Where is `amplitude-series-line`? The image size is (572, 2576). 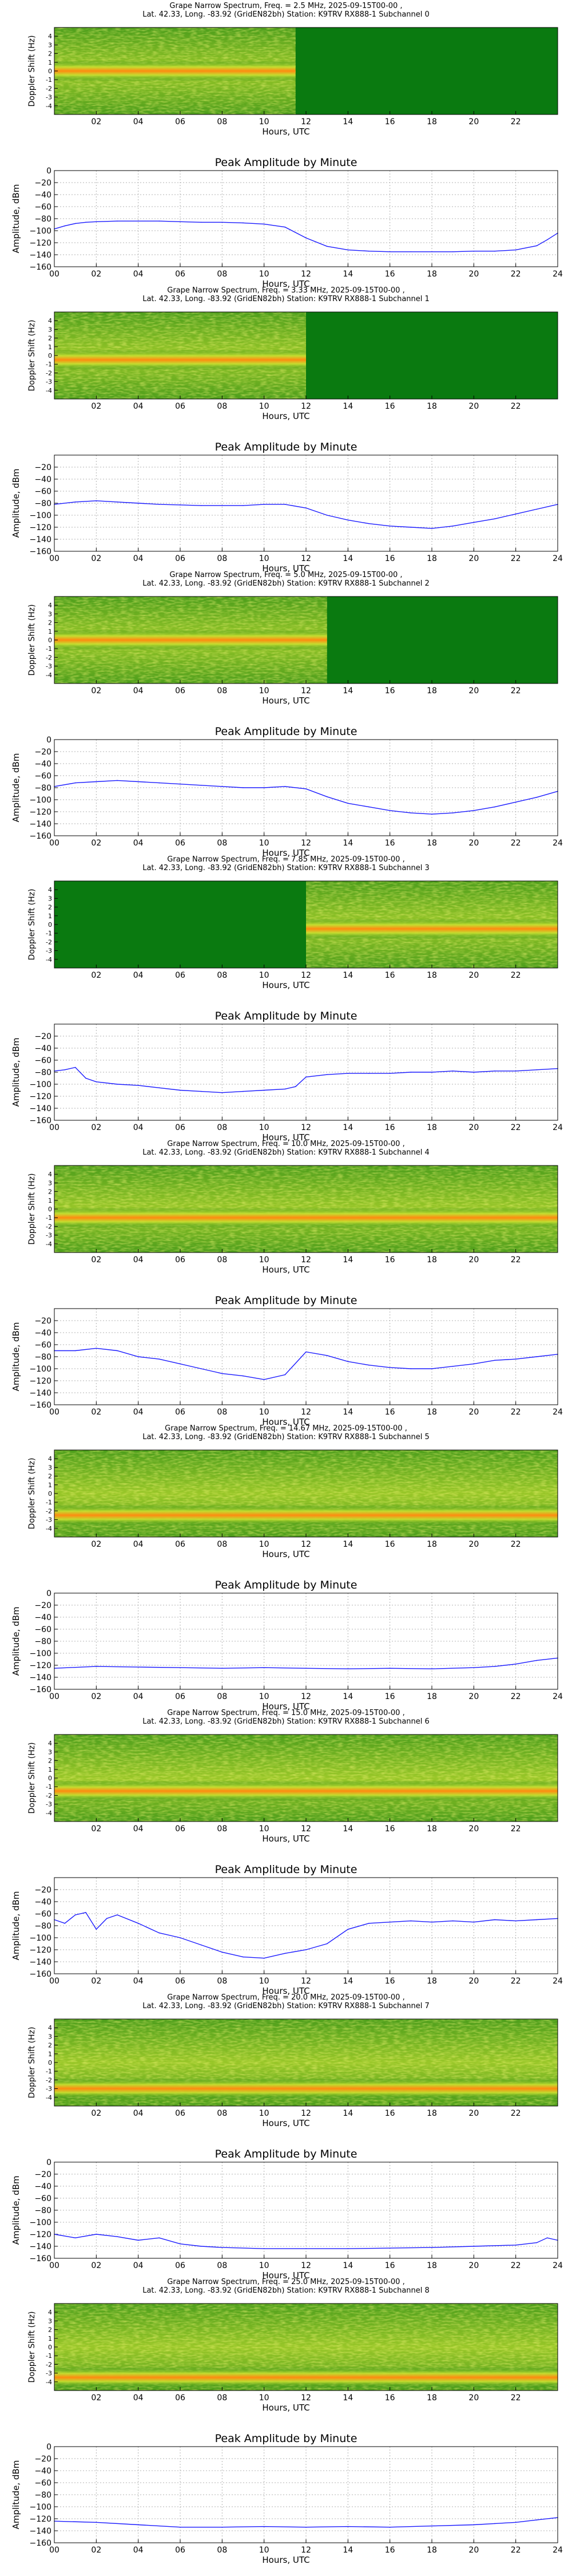 amplitude-series-line is located at coordinates (306, 236).